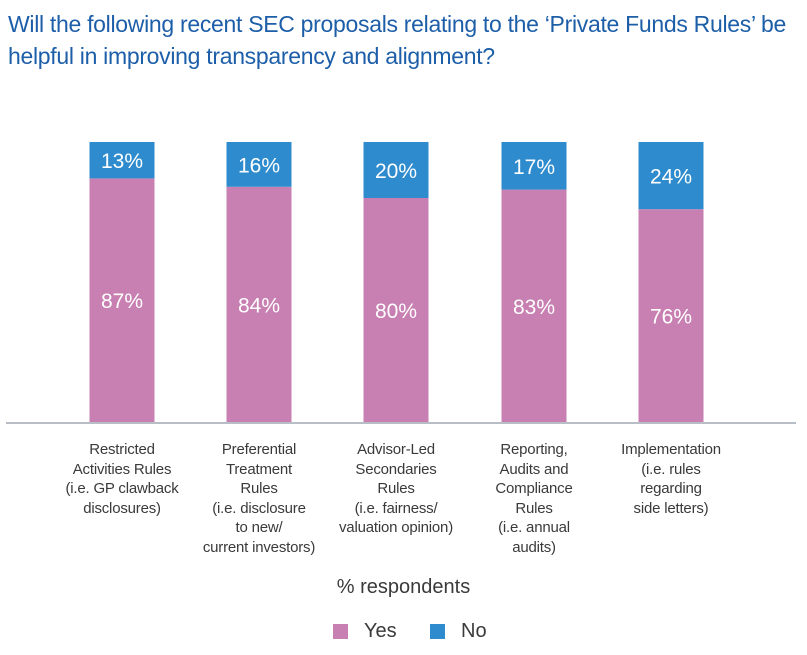 This screenshot has height=655, width=807. Describe the element at coordinates (122, 469) in the screenshot. I see `category-label-line: Activities Rules` at that location.